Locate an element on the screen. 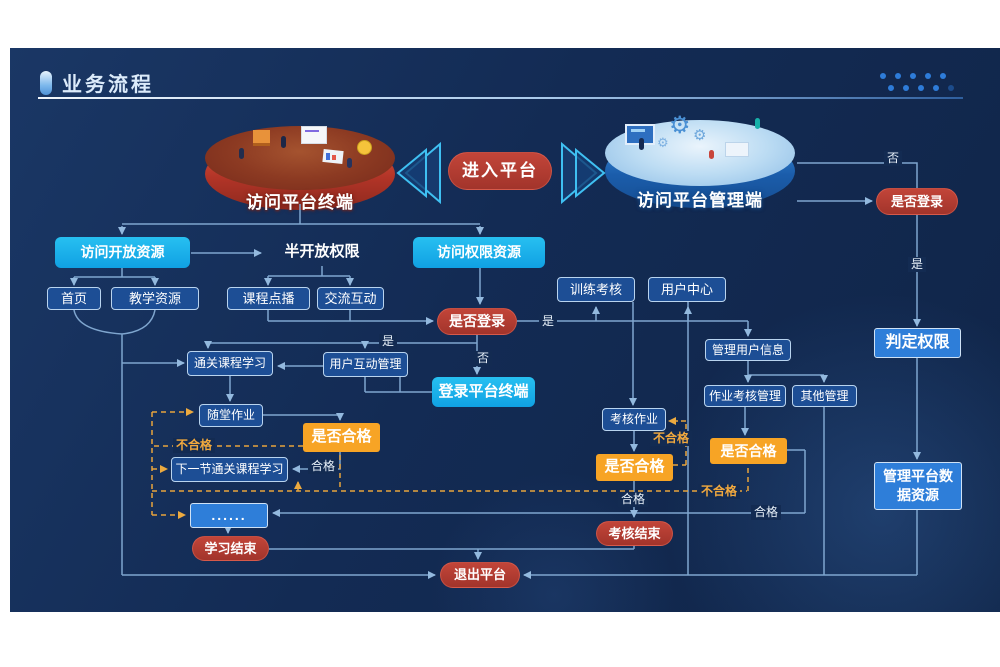 The image size is (1000, 667). node-interaction: 交流互动 is located at coordinates (350, 298).